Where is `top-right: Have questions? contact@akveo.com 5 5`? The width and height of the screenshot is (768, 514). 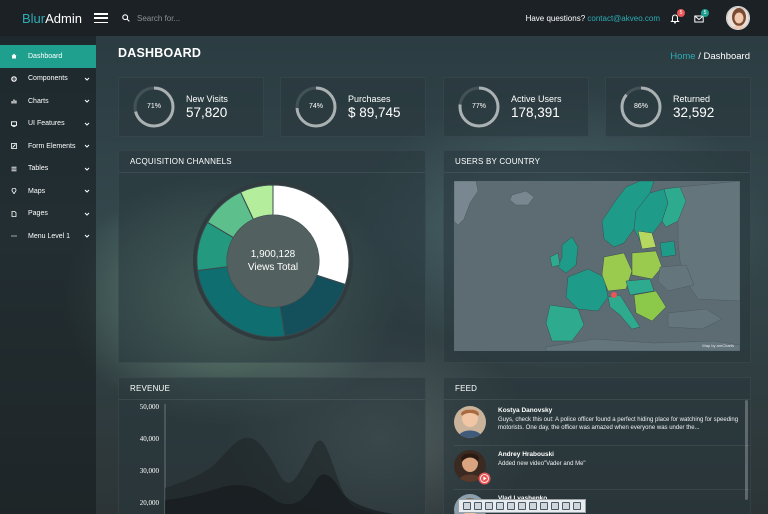 top-right: Have questions? contact@akveo.com 5 5 is located at coordinates (638, 18).